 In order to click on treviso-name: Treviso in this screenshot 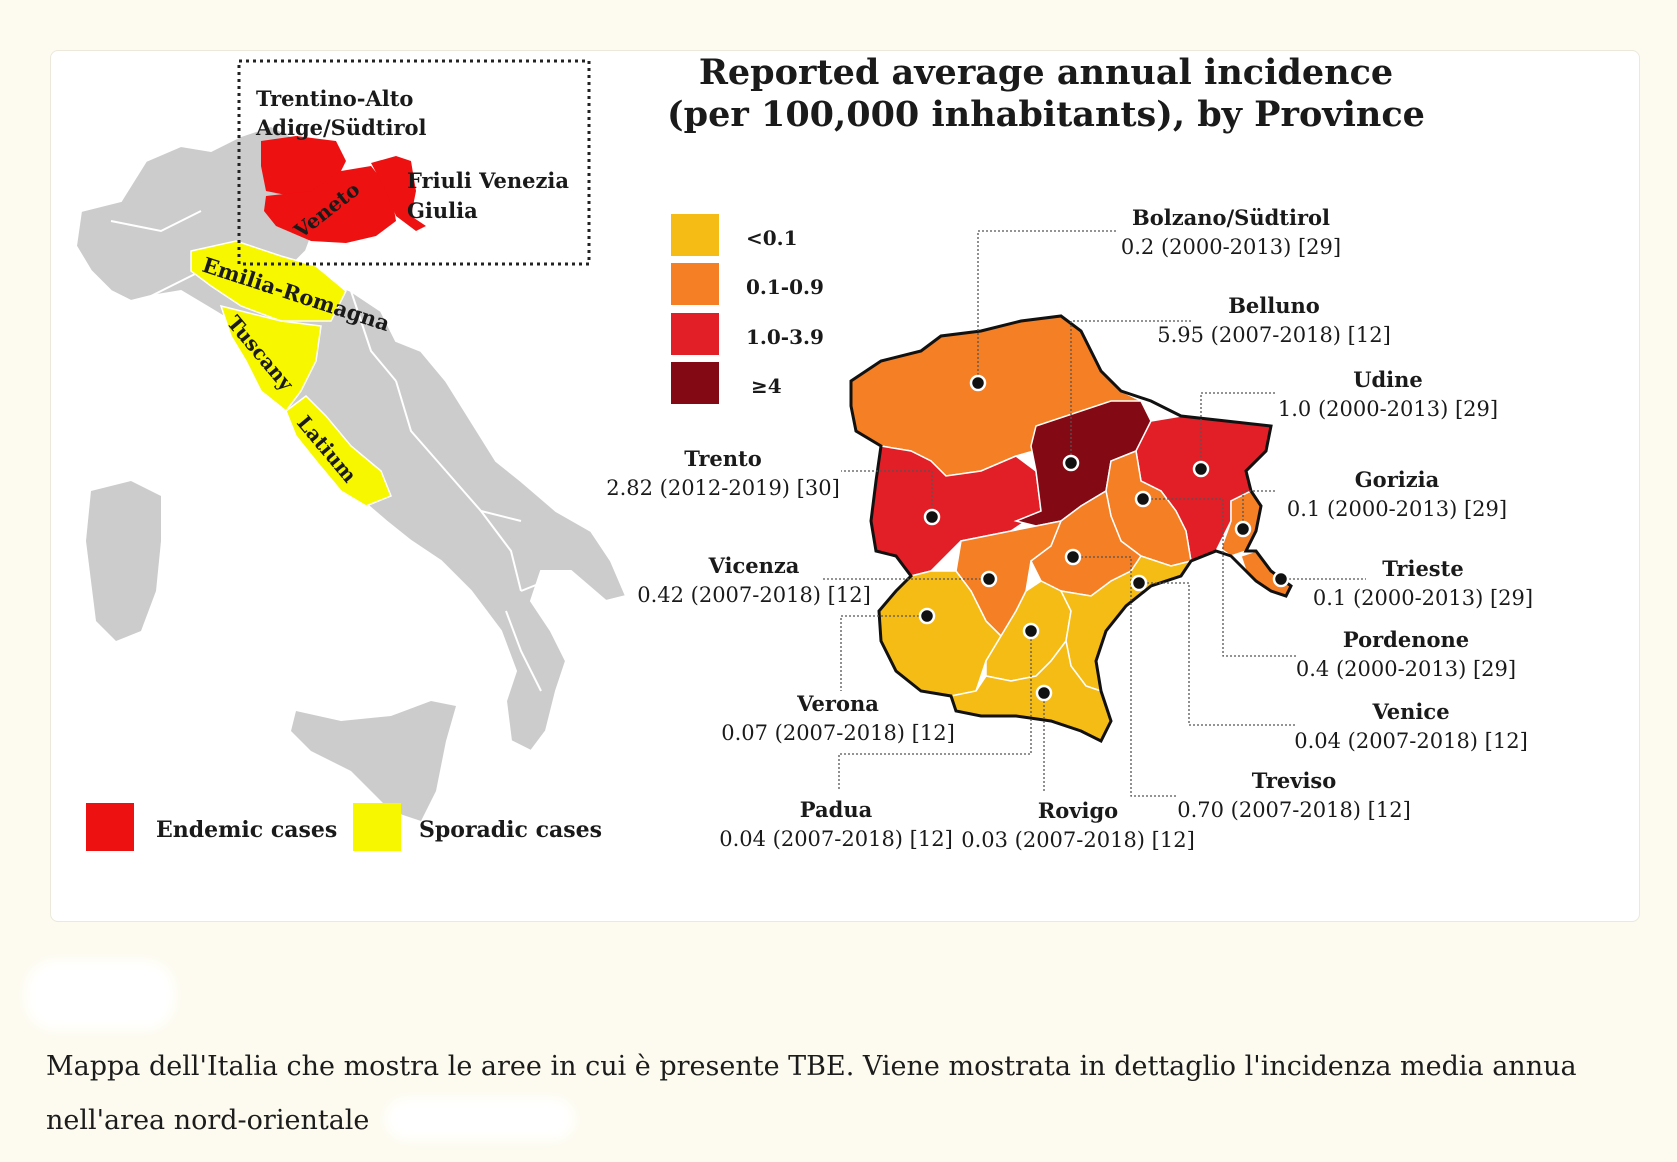, I will do `click(1294, 780)`.